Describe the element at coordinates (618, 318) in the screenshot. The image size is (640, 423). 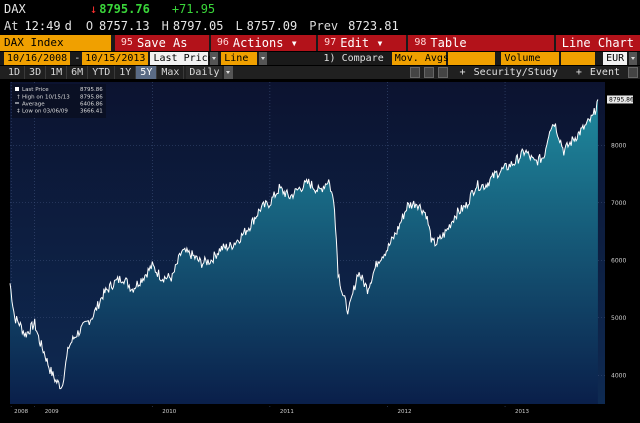
I see `y-tick-label: 5000` at that location.